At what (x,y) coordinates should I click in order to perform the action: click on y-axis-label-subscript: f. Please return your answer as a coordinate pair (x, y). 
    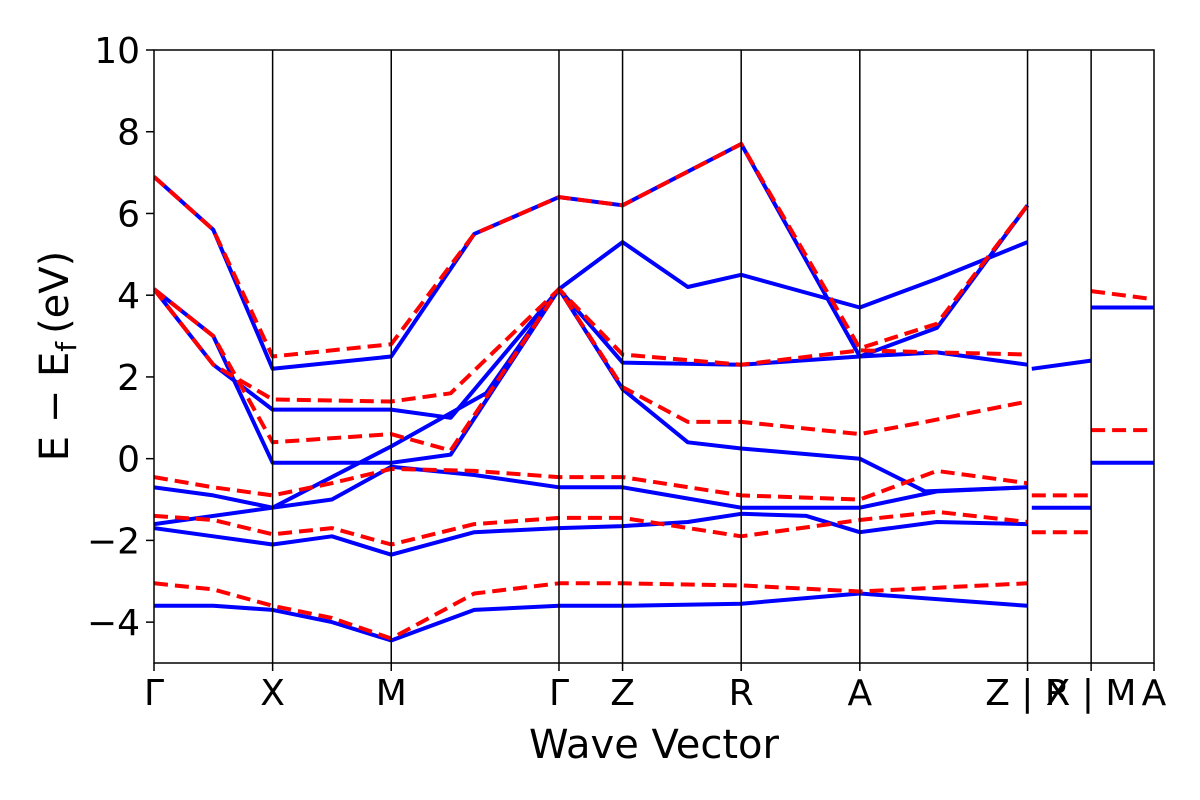
    Looking at the image, I should click on (66, 346).